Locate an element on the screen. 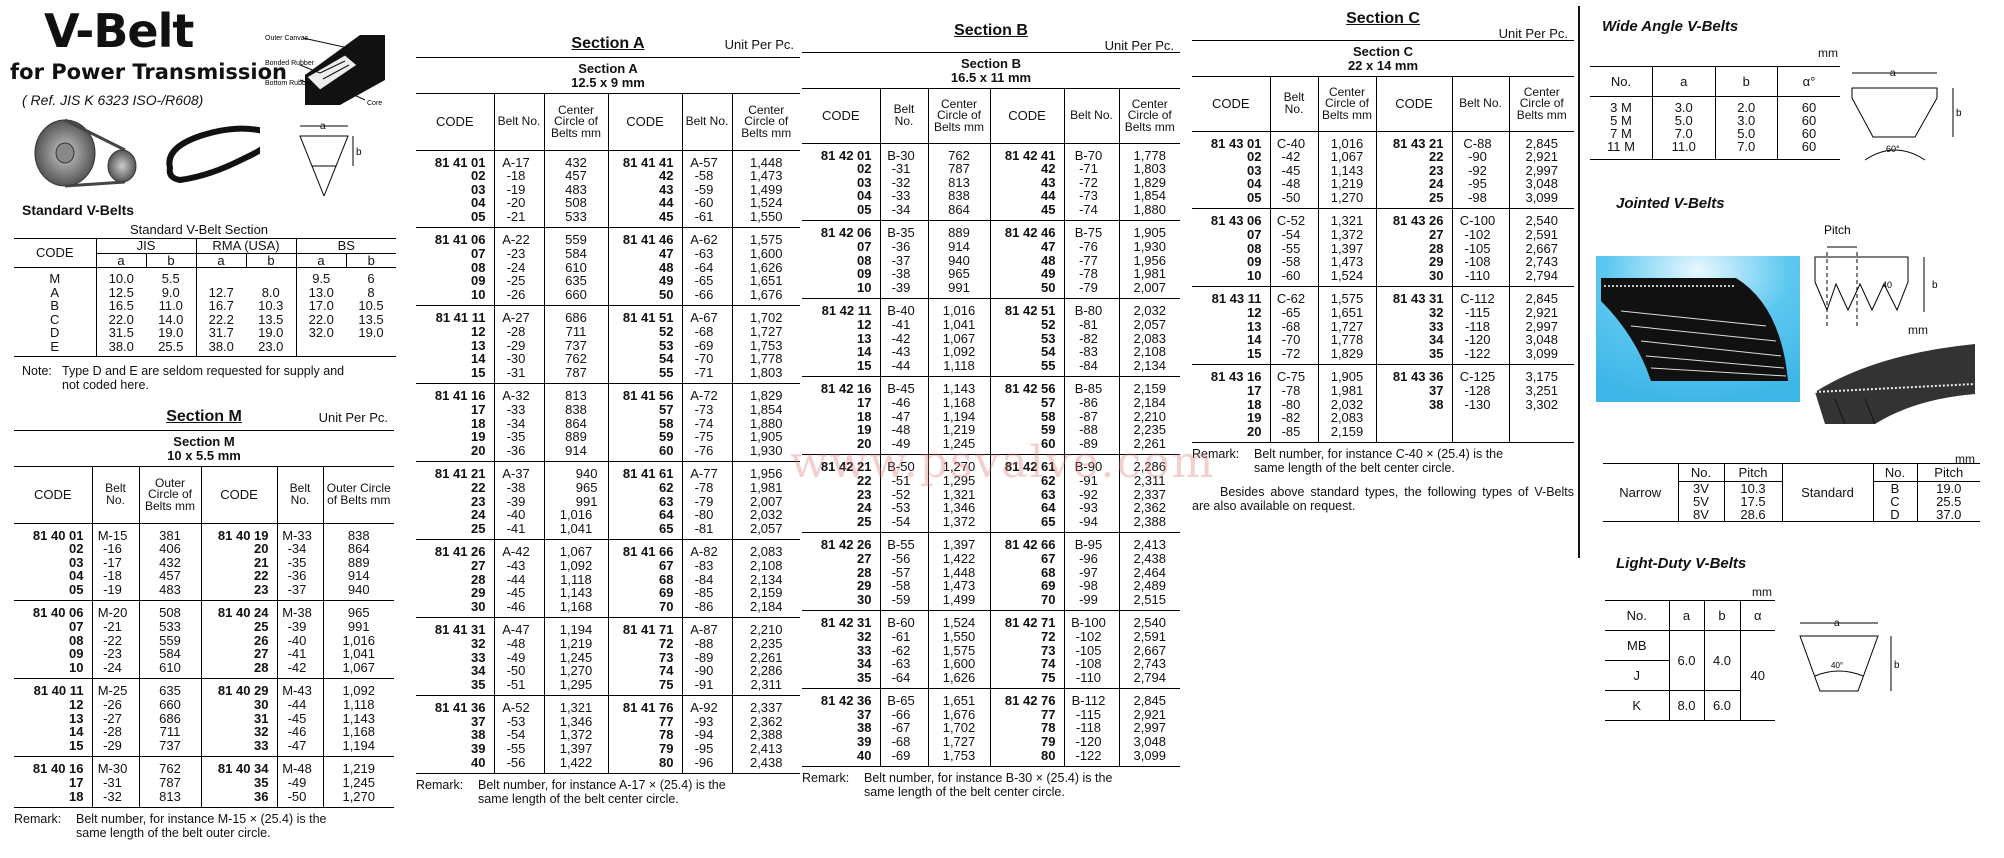 This screenshot has height=858, width=2004. belt-no-cell: -72 is located at coordinates (1294, 355).